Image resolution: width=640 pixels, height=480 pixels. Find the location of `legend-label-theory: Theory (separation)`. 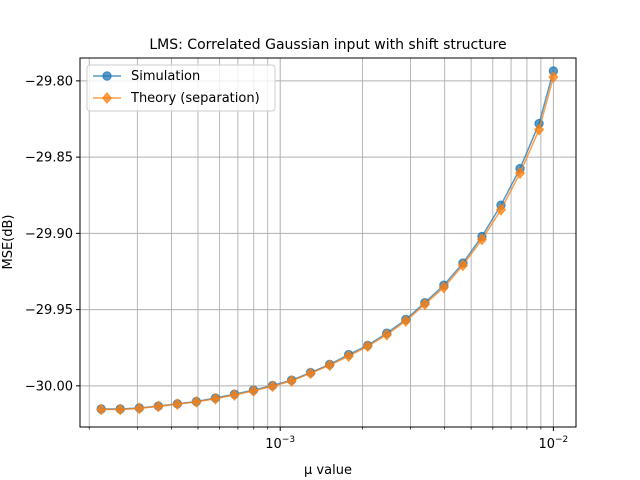

legend-label-theory: Theory (separation) is located at coordinates (195, 98).